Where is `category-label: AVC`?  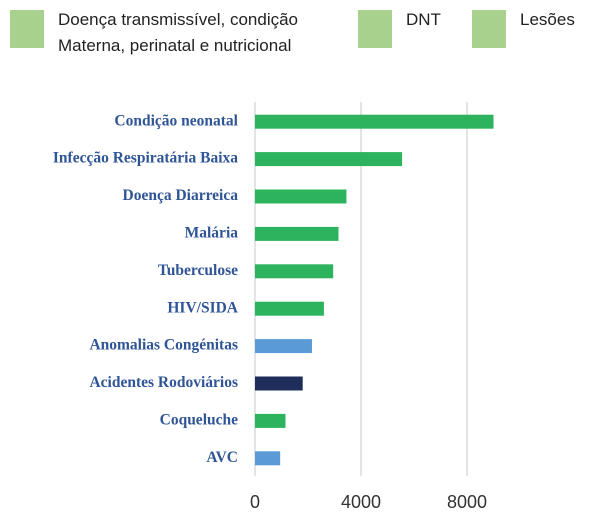 category-label: AVC is located at coordinates (222, 457).